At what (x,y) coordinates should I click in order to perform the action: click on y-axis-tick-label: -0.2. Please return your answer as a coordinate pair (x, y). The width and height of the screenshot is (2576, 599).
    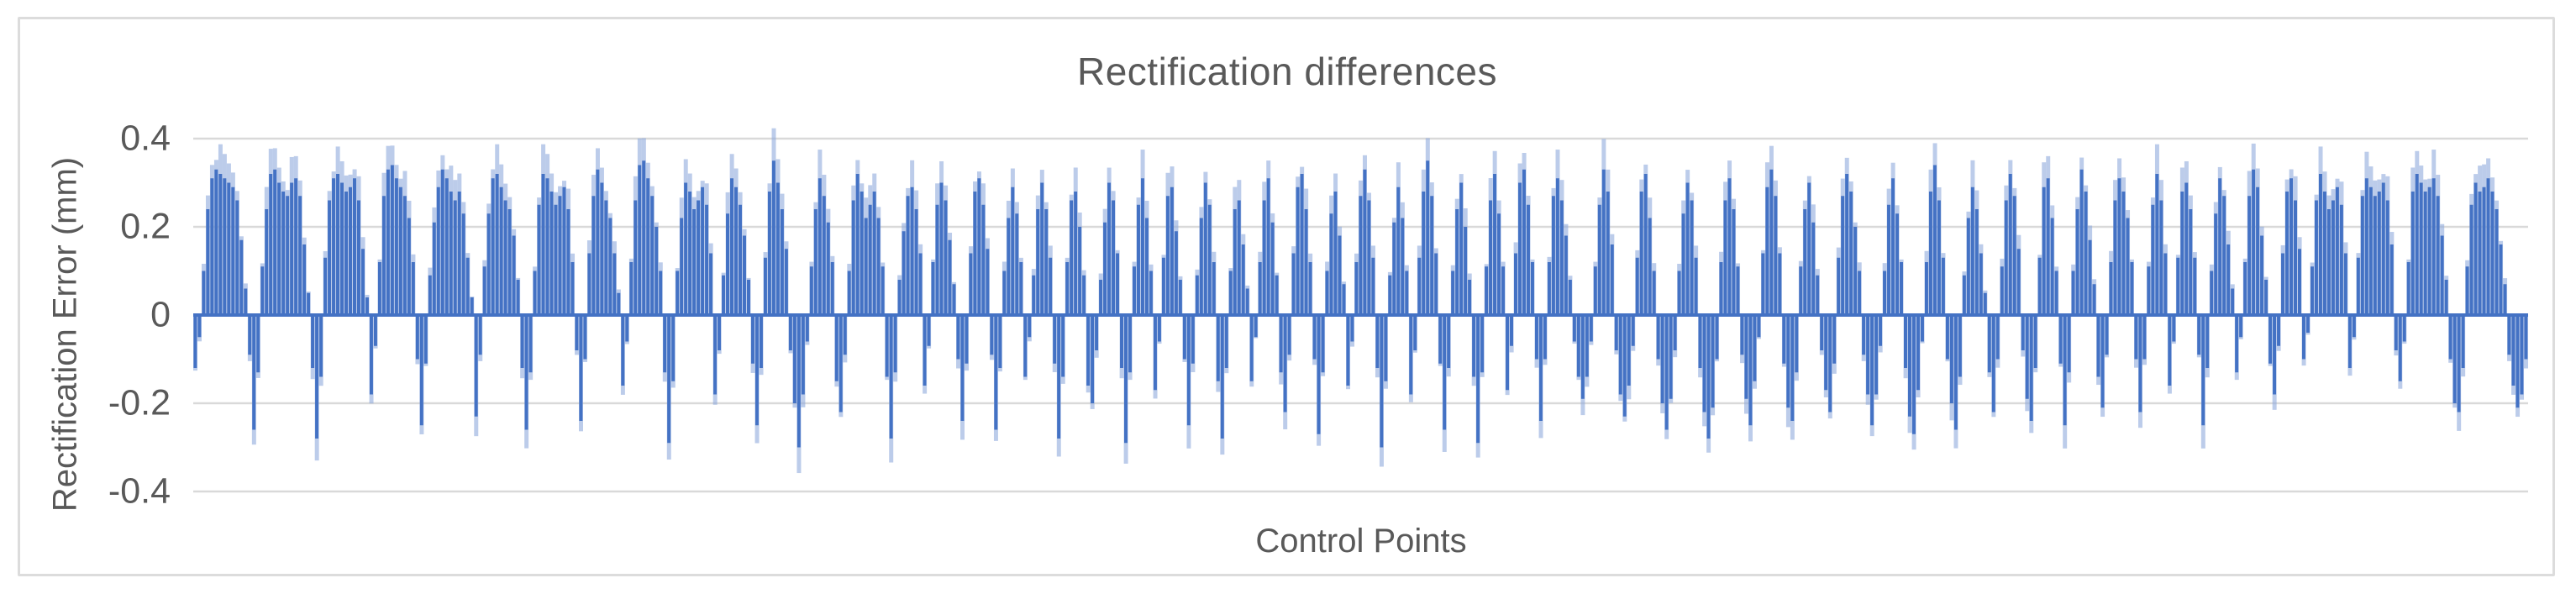
    Looking at the image, I should click on (139, 402).